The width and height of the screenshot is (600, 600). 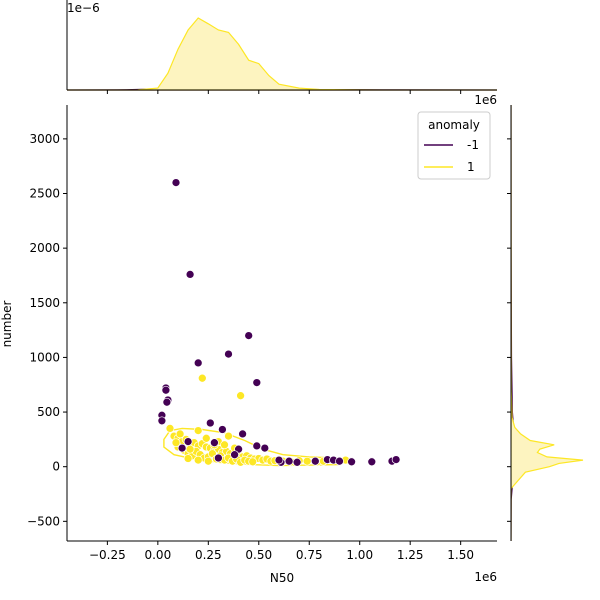 I want to click on x-tick-label: 1.25, so click(x=410, y=555).